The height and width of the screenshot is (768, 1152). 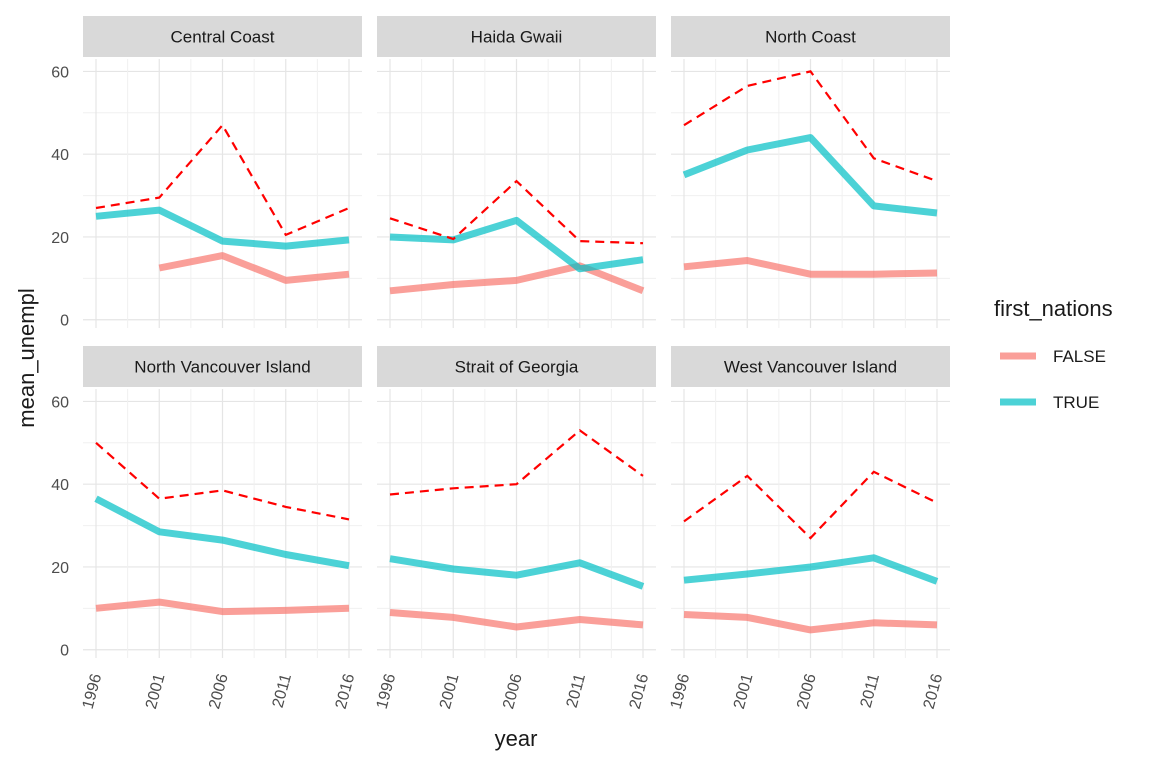 I want to click on facet-label: North Vancouver Island, so click(x=222, y=367).